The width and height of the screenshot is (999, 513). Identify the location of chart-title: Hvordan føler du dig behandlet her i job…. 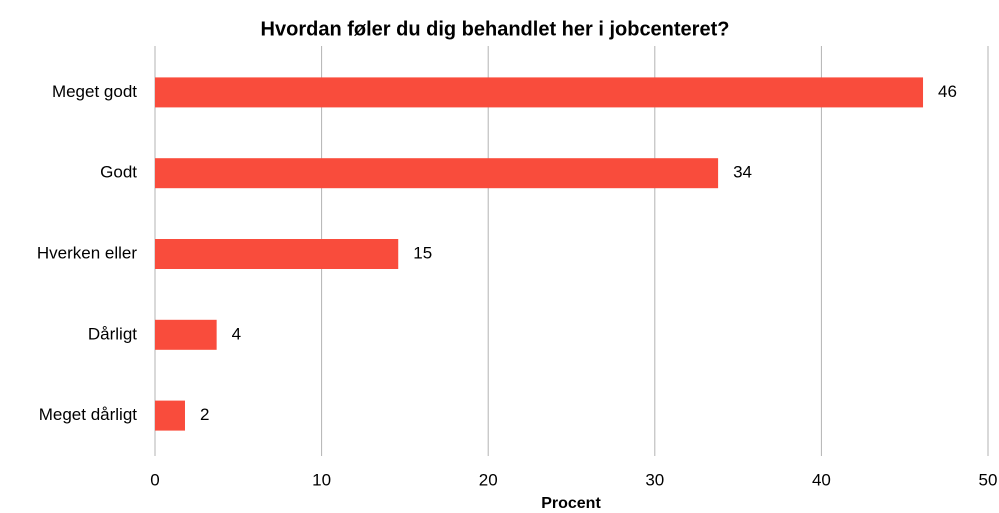
(495, 29).